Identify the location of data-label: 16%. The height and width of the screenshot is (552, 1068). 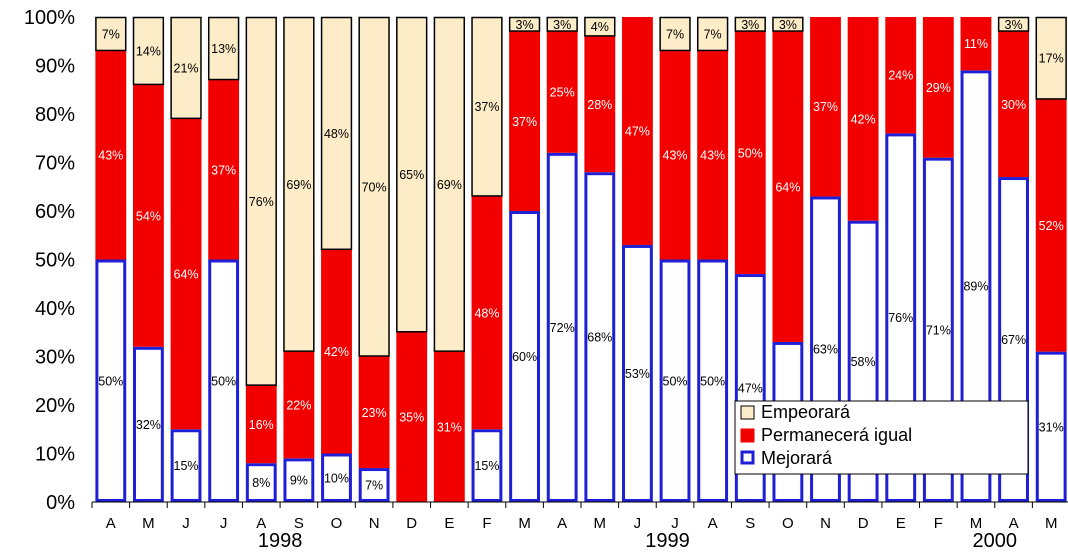
(261, 425).